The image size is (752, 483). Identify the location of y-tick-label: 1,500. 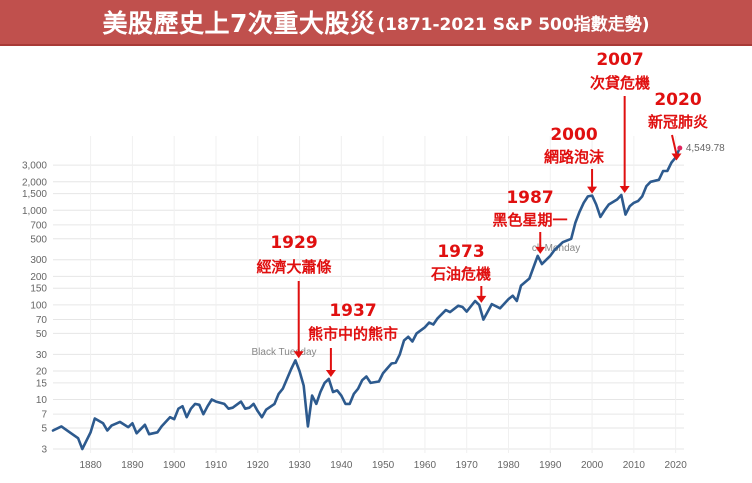
(34, 194).